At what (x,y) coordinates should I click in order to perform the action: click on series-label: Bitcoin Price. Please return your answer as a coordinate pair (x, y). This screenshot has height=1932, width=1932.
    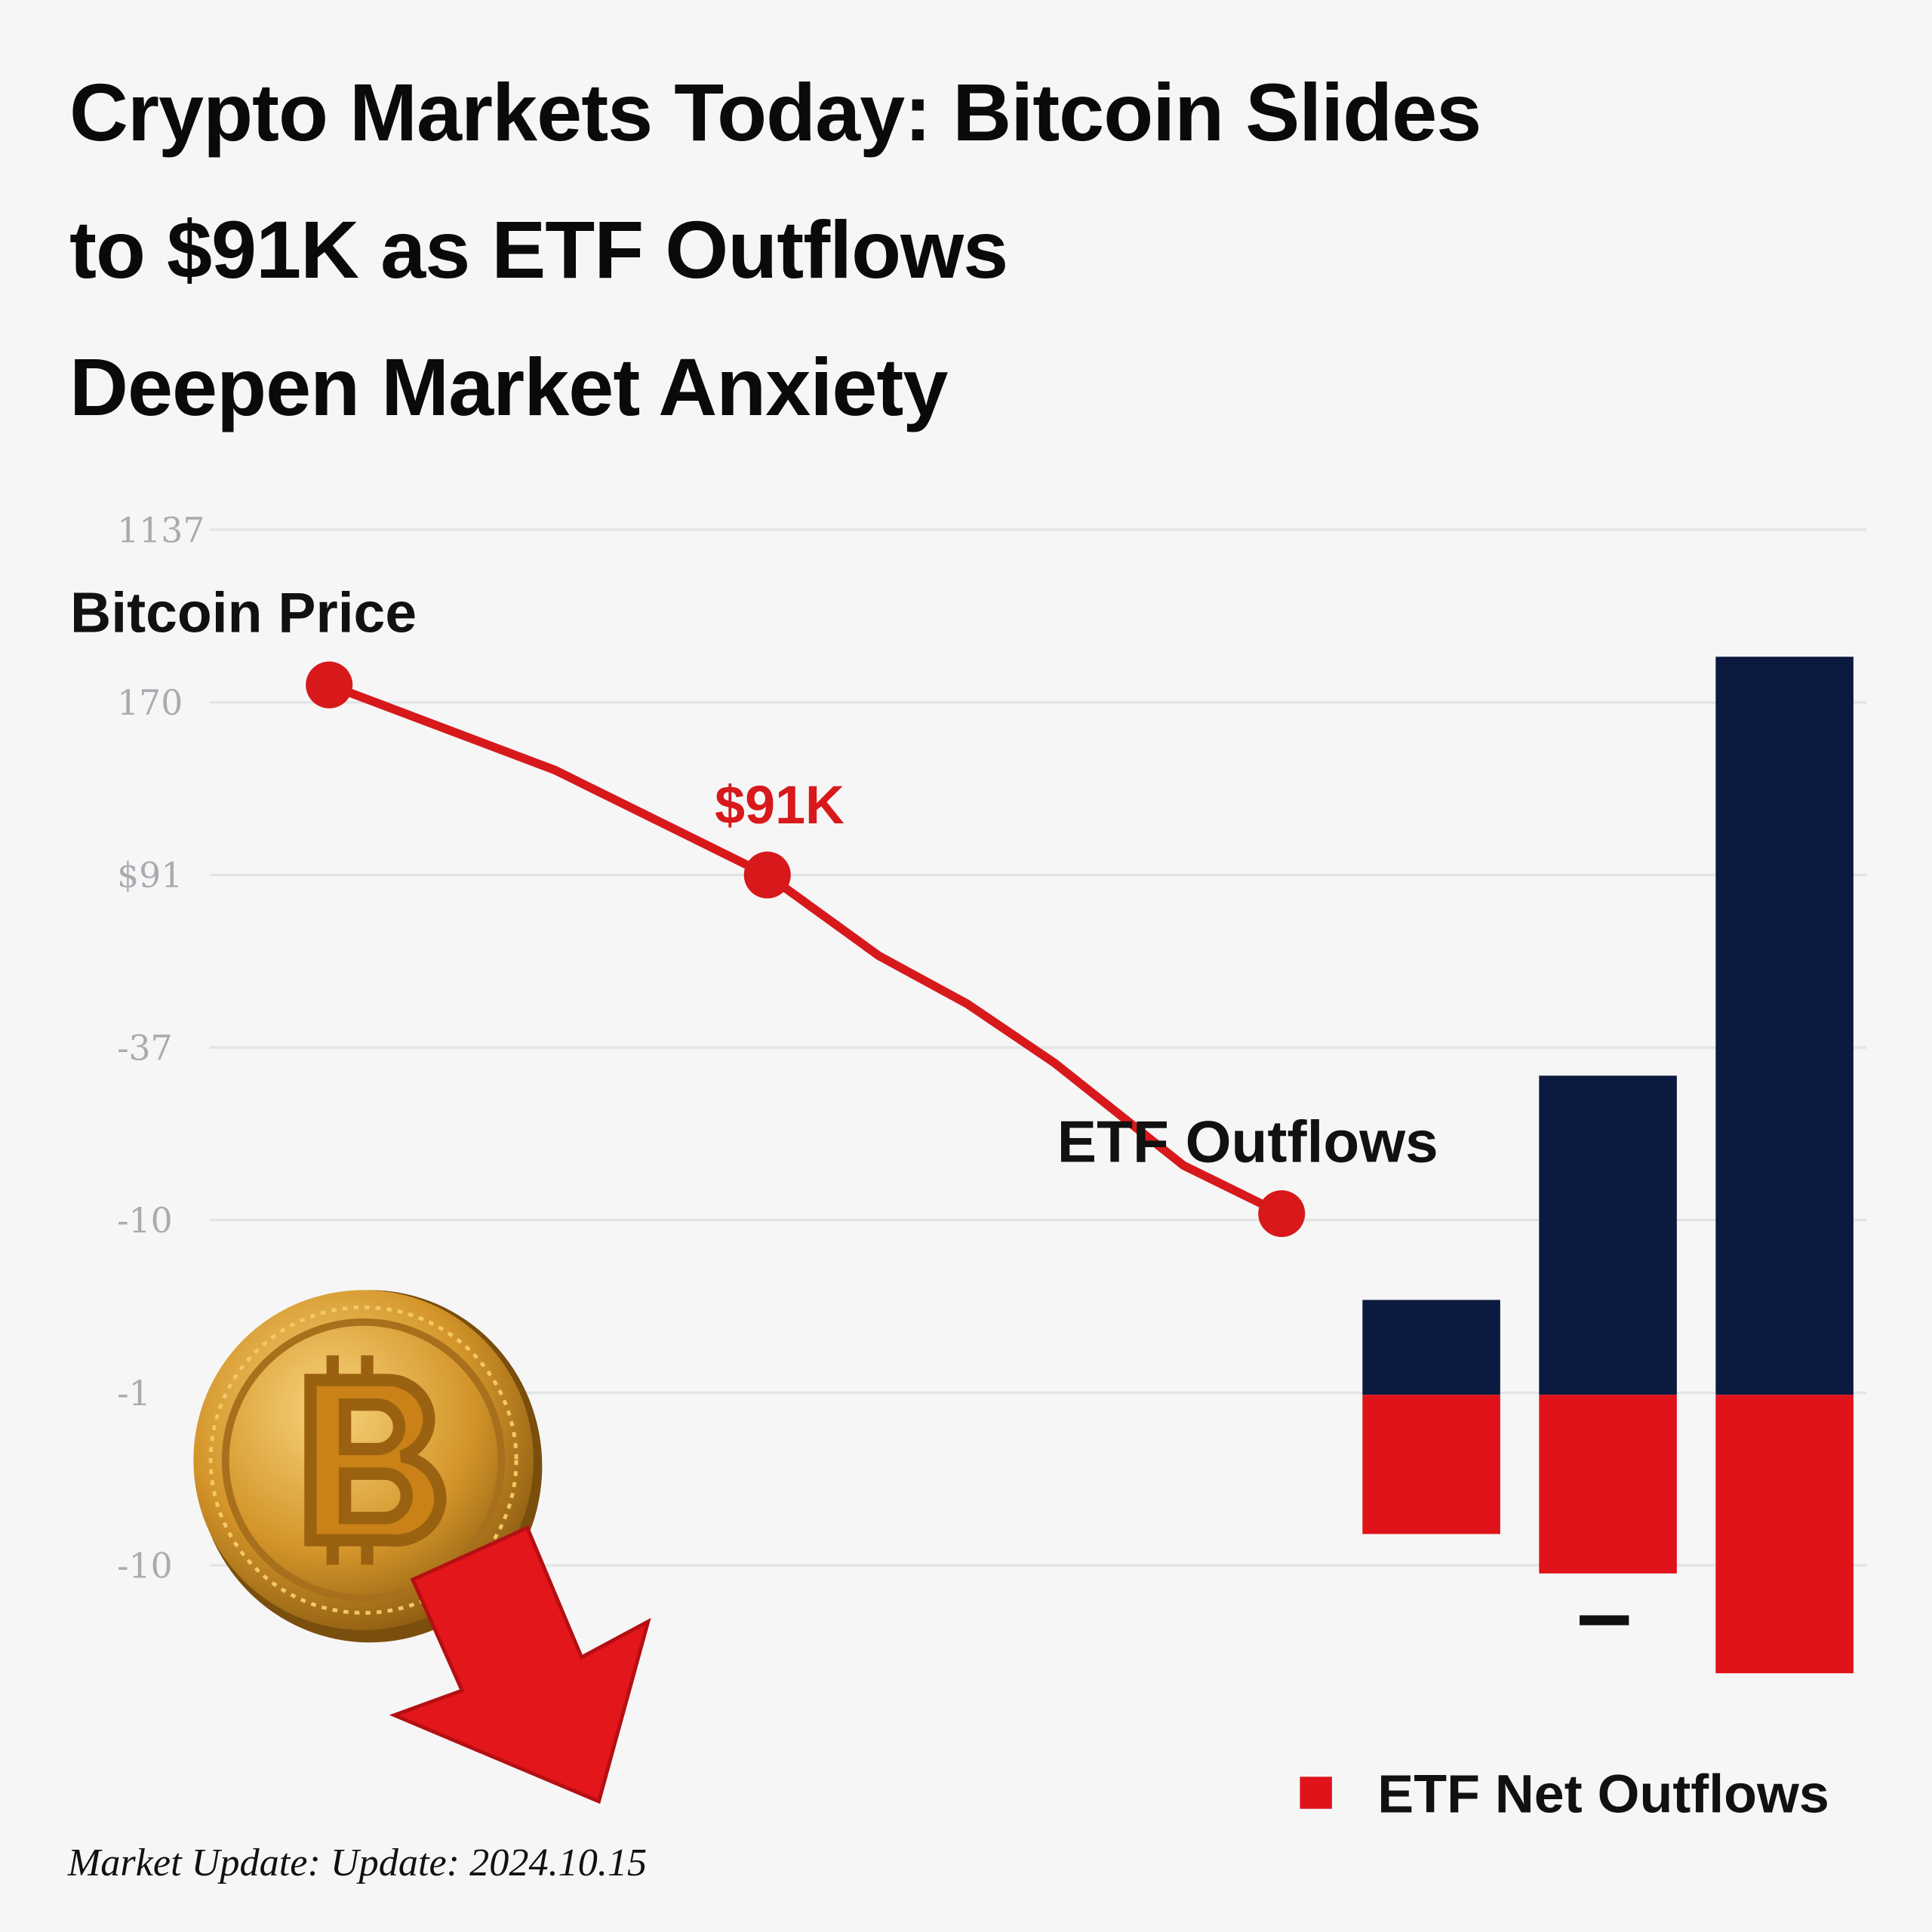
    Looking at the image, I should click on (243, 613).